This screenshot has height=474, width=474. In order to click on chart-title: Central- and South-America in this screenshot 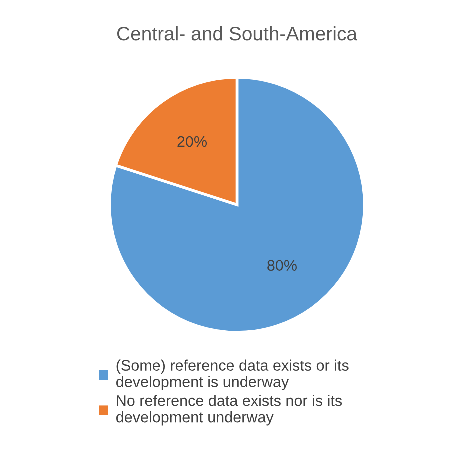, I will do `click(237, 33)`.